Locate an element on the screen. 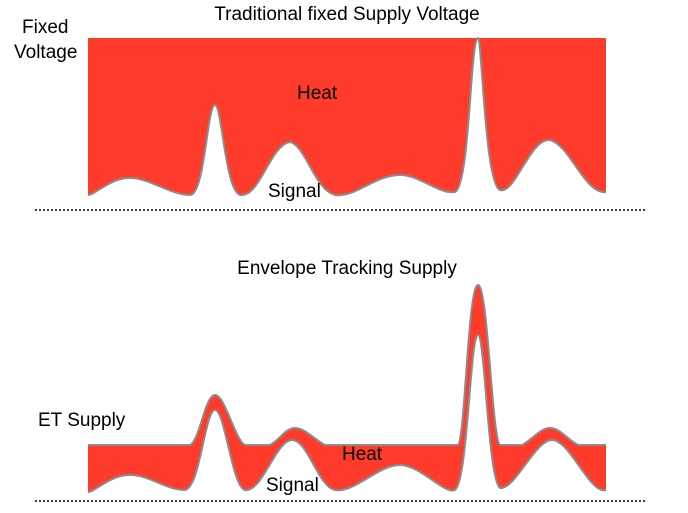 The height and width of the screenshot is (513, 688). fixed-panel-title: Traditional fixed Supply Voltage is located at coordinates (346, 14).